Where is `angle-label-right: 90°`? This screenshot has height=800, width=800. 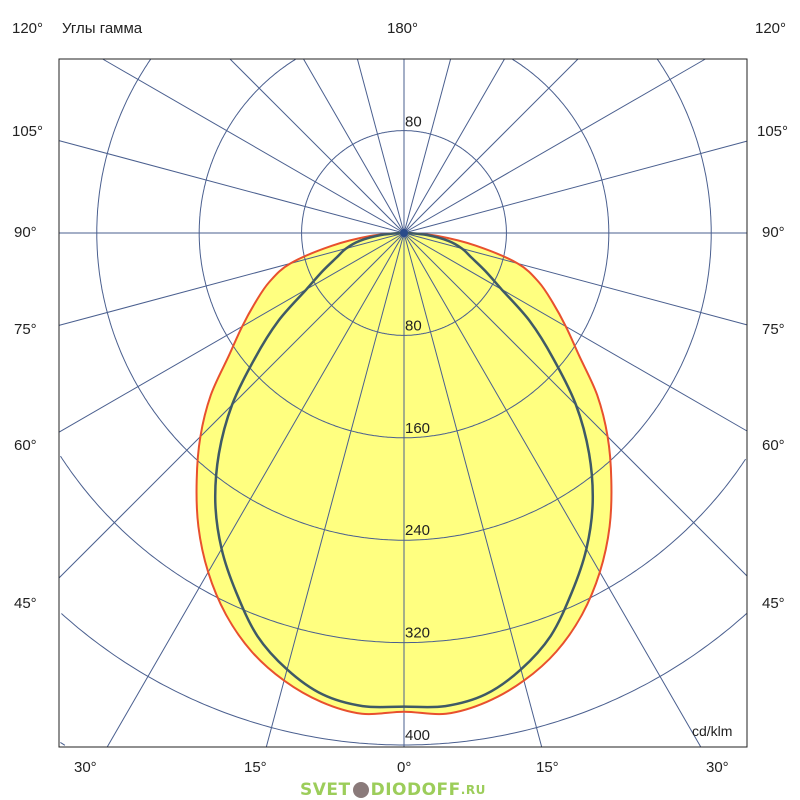
angle-label-right: 90° is located at coordinates (773, 232).